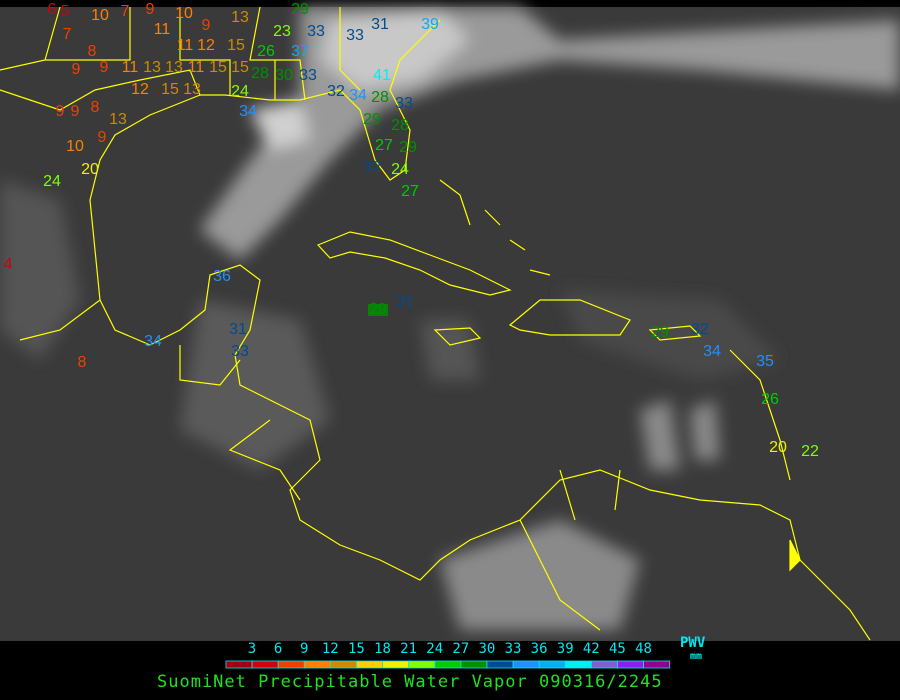  I want to click on legend-tick: 33, so click(513, 649).